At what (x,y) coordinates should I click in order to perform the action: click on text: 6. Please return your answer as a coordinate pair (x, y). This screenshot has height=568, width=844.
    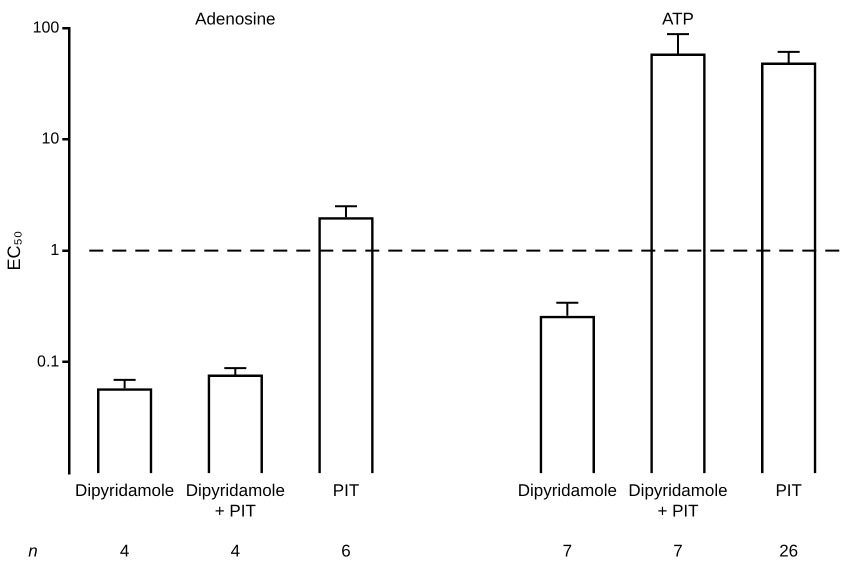
    Looking at the image, I should click on (346, 551).